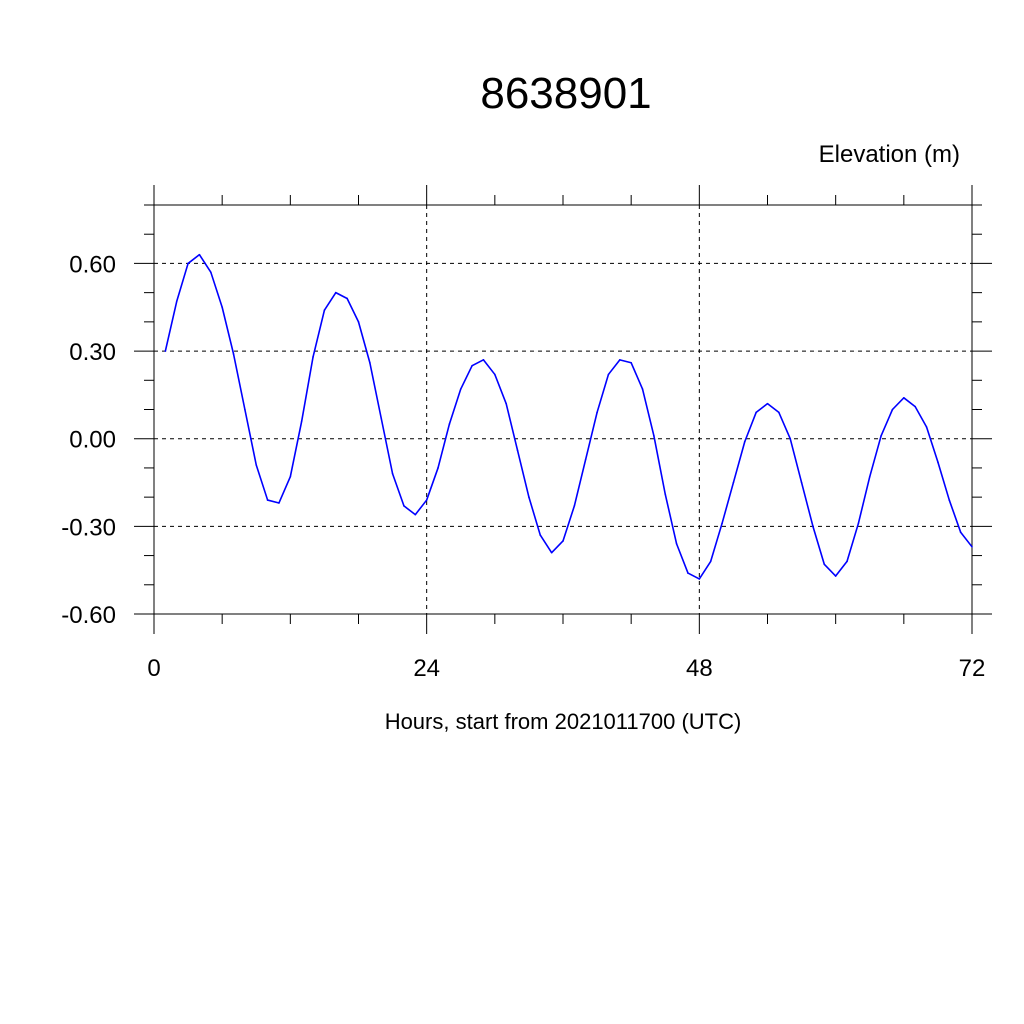  I want to click on x-tick-label: 72, so click(972, 668).